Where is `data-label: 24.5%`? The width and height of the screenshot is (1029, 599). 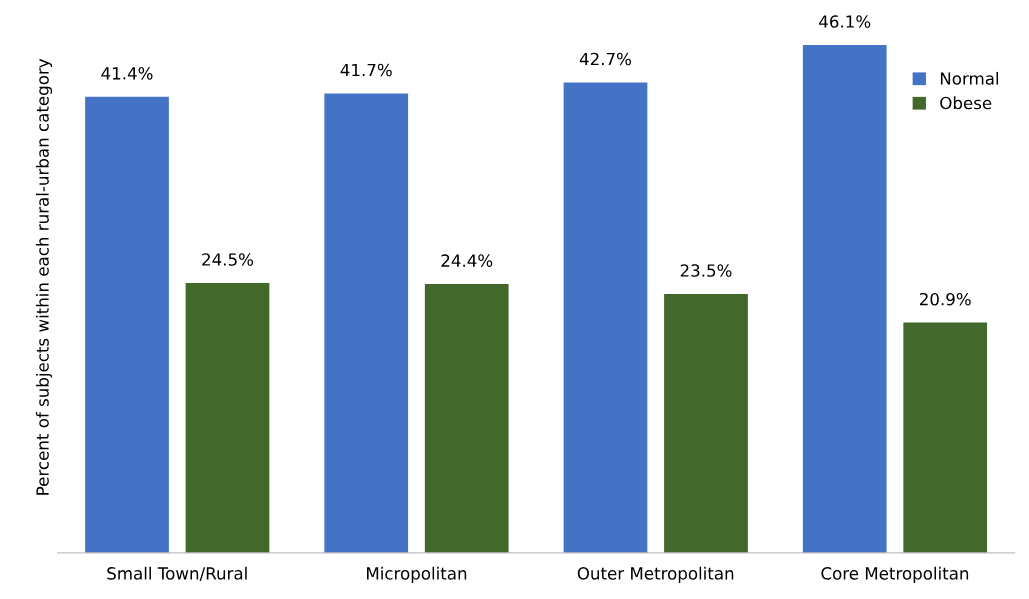 data-label: 24.5% is located at coordinates (228, 259).